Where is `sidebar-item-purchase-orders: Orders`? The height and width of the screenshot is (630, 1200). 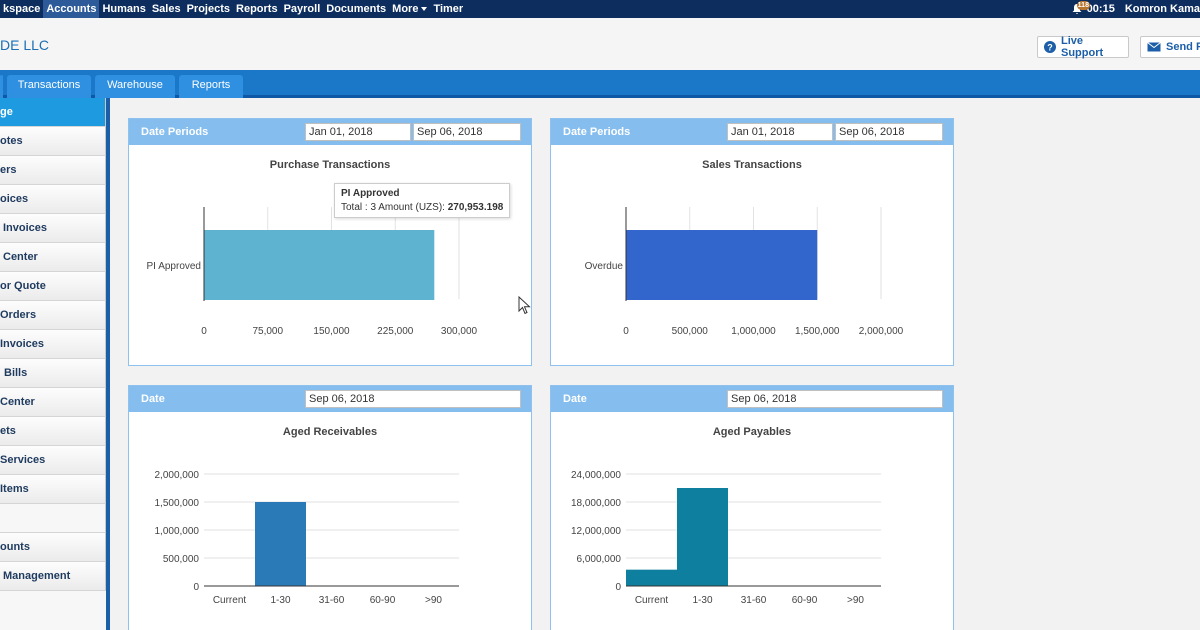 sidebar-item-purchase-orders: Orders is located at coordinates (53, 315).